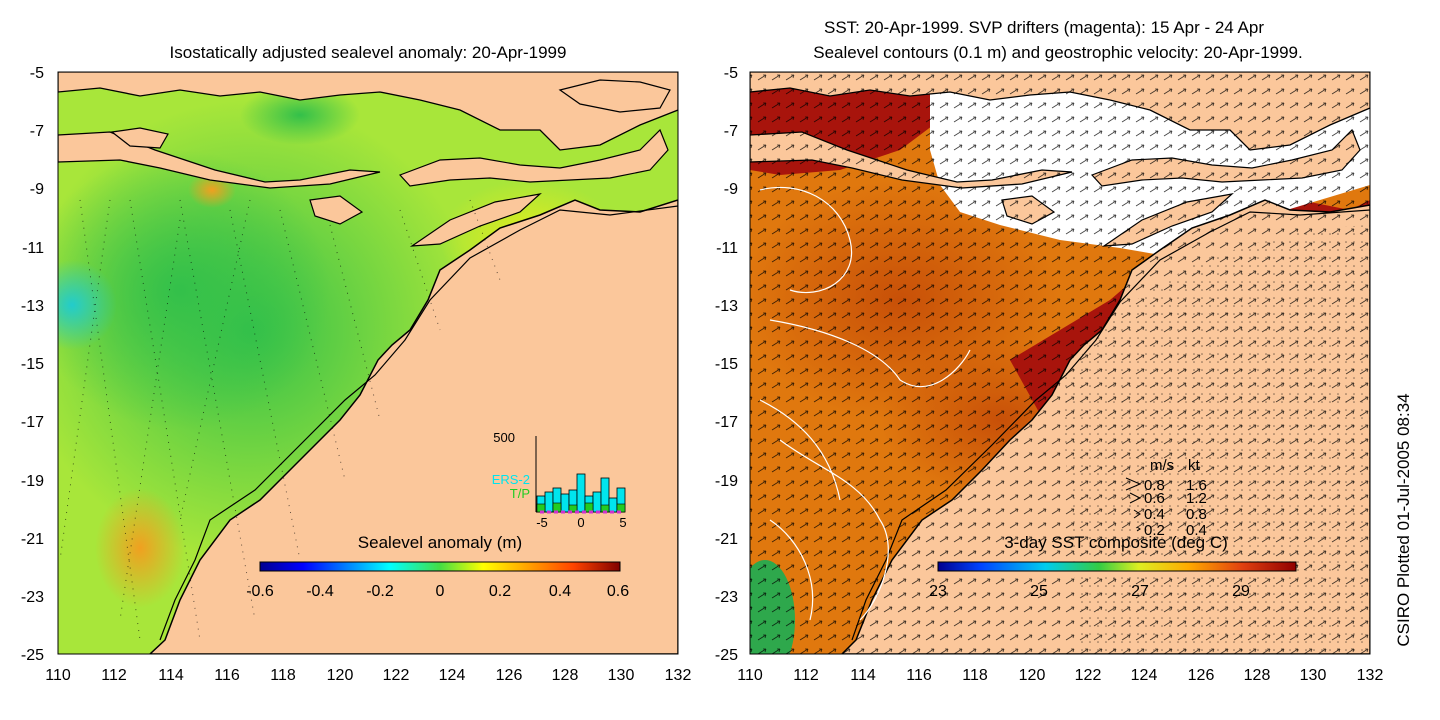  Describe the element at coordinates (731, 131) in the screenshot. I see `lat-tick: -7` at that location.